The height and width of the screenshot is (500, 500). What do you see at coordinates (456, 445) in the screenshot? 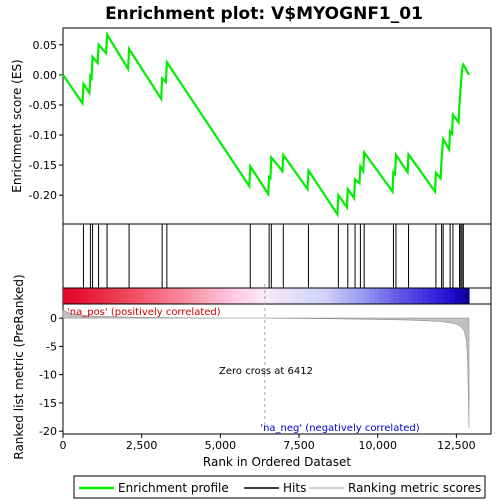
I see `x-tick-label: 12,500` at bounding box center [456, 445].